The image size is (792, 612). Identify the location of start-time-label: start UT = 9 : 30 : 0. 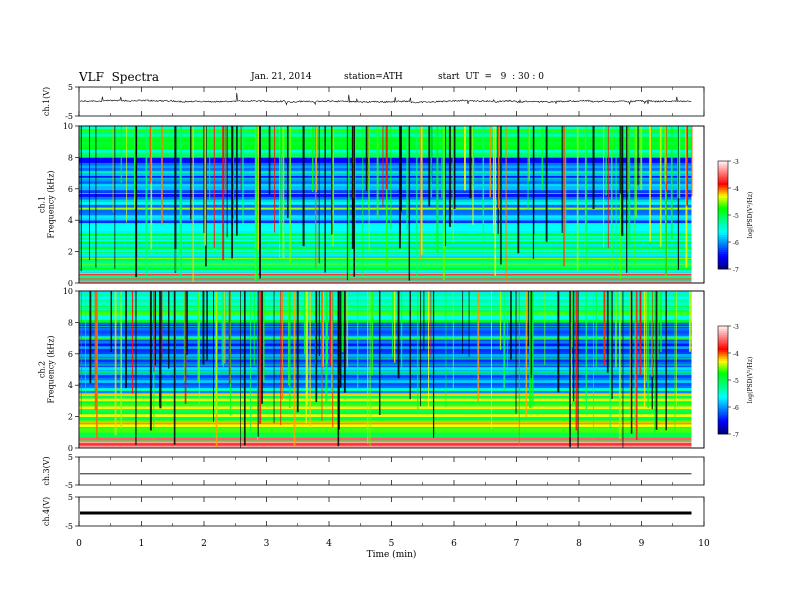
(491, 77).